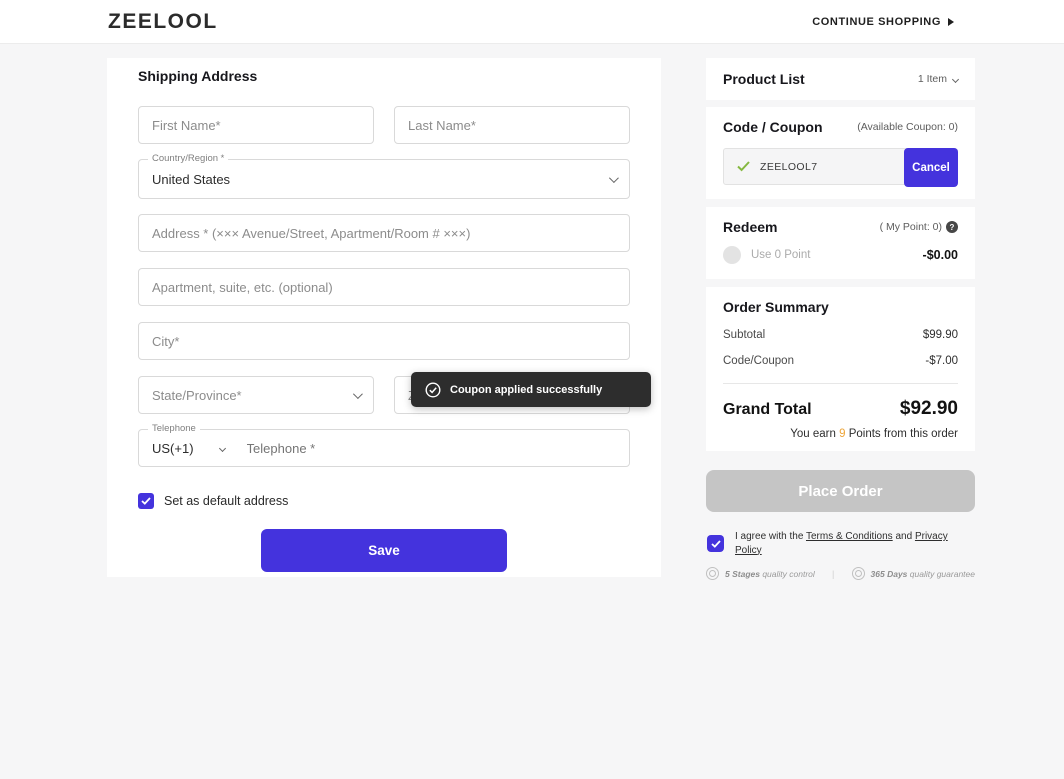 Image resolution: width=1064 pixels, height=779 pixels. I want to click on apartment-input, so click(384, 287).